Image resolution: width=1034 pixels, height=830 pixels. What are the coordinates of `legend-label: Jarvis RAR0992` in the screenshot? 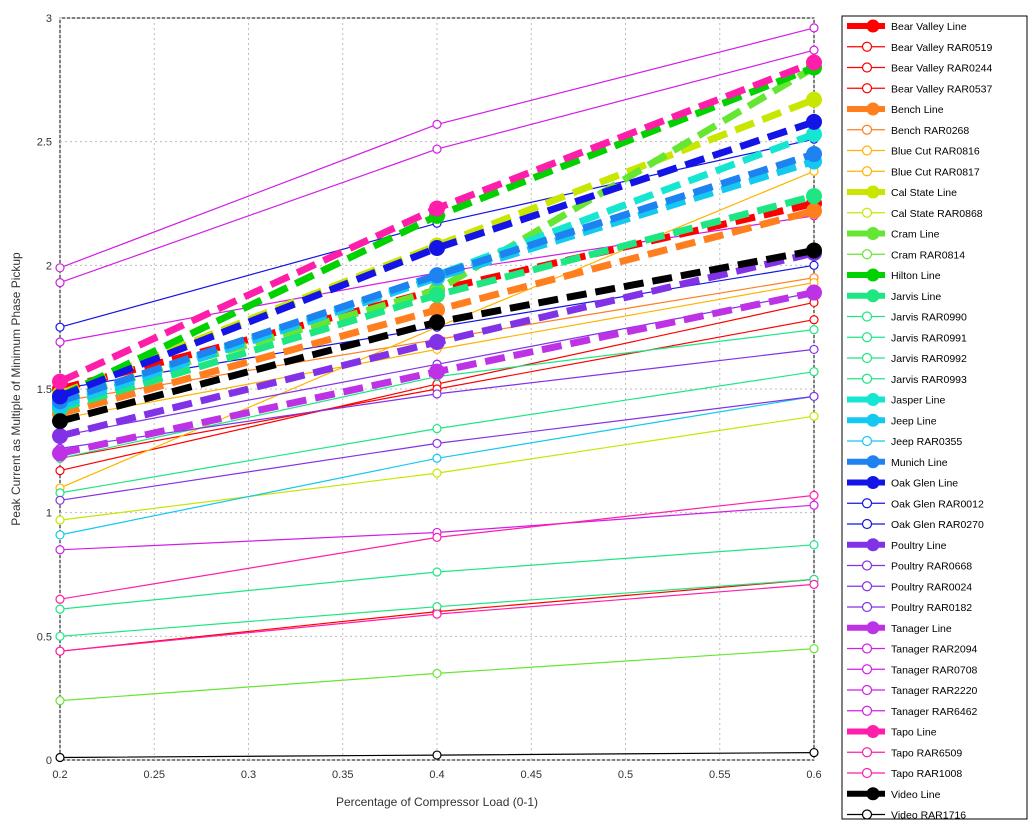 It's located at (929, 359).